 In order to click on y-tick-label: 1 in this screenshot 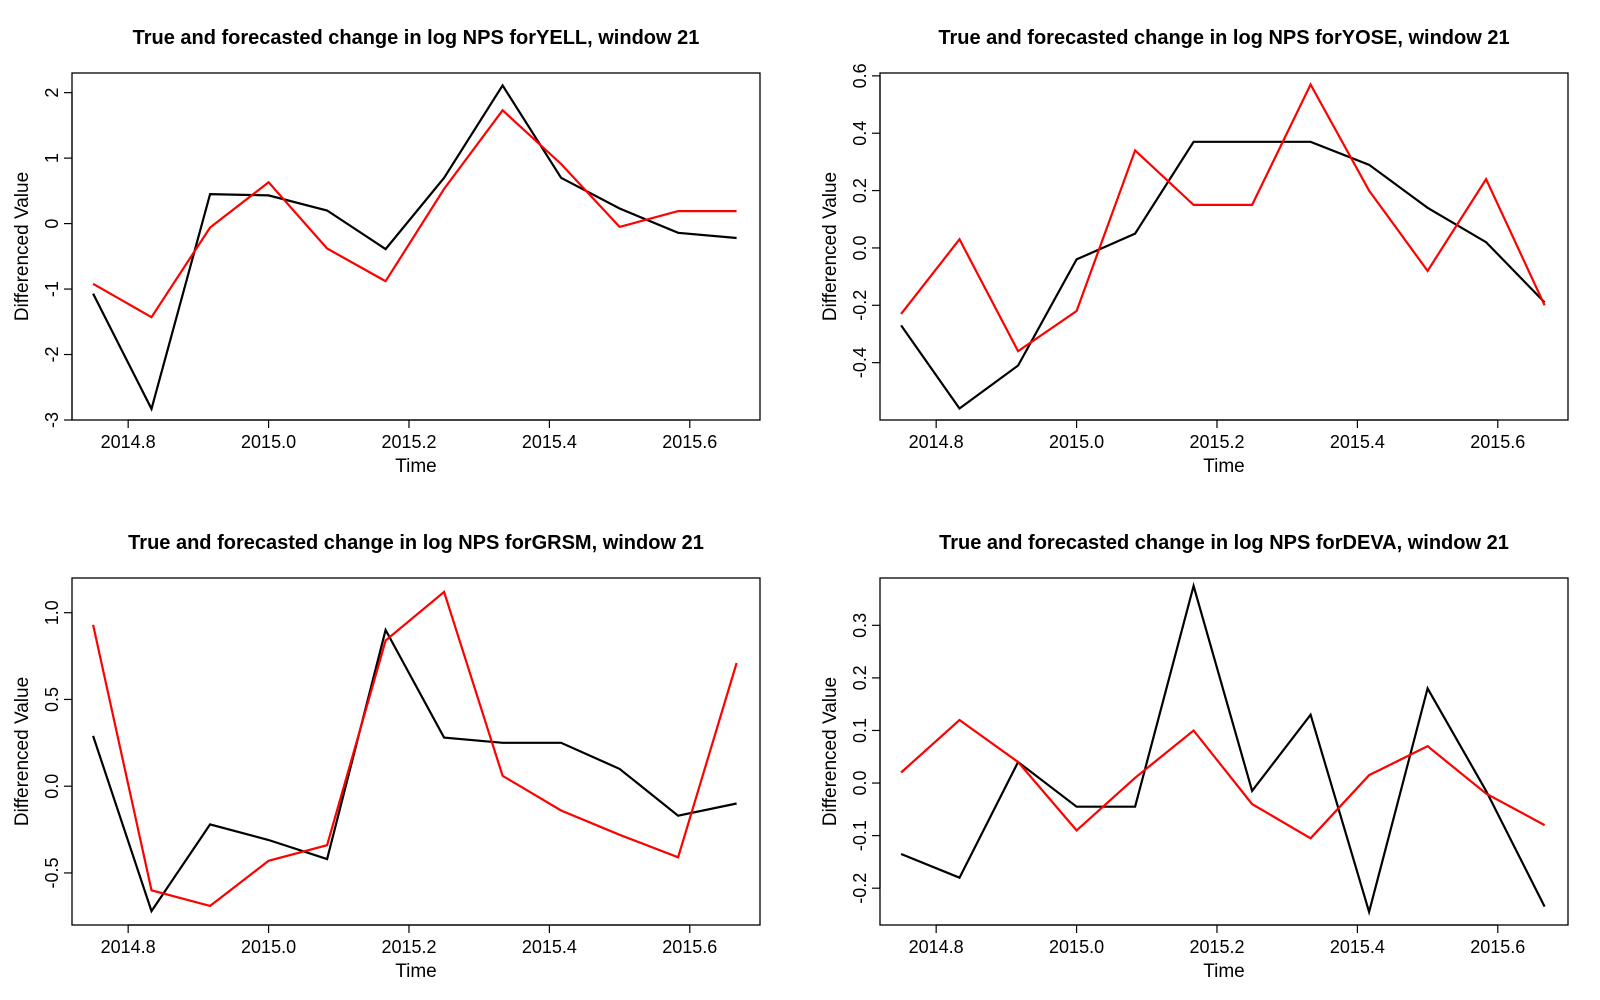, I will do `click(52, 158)`.